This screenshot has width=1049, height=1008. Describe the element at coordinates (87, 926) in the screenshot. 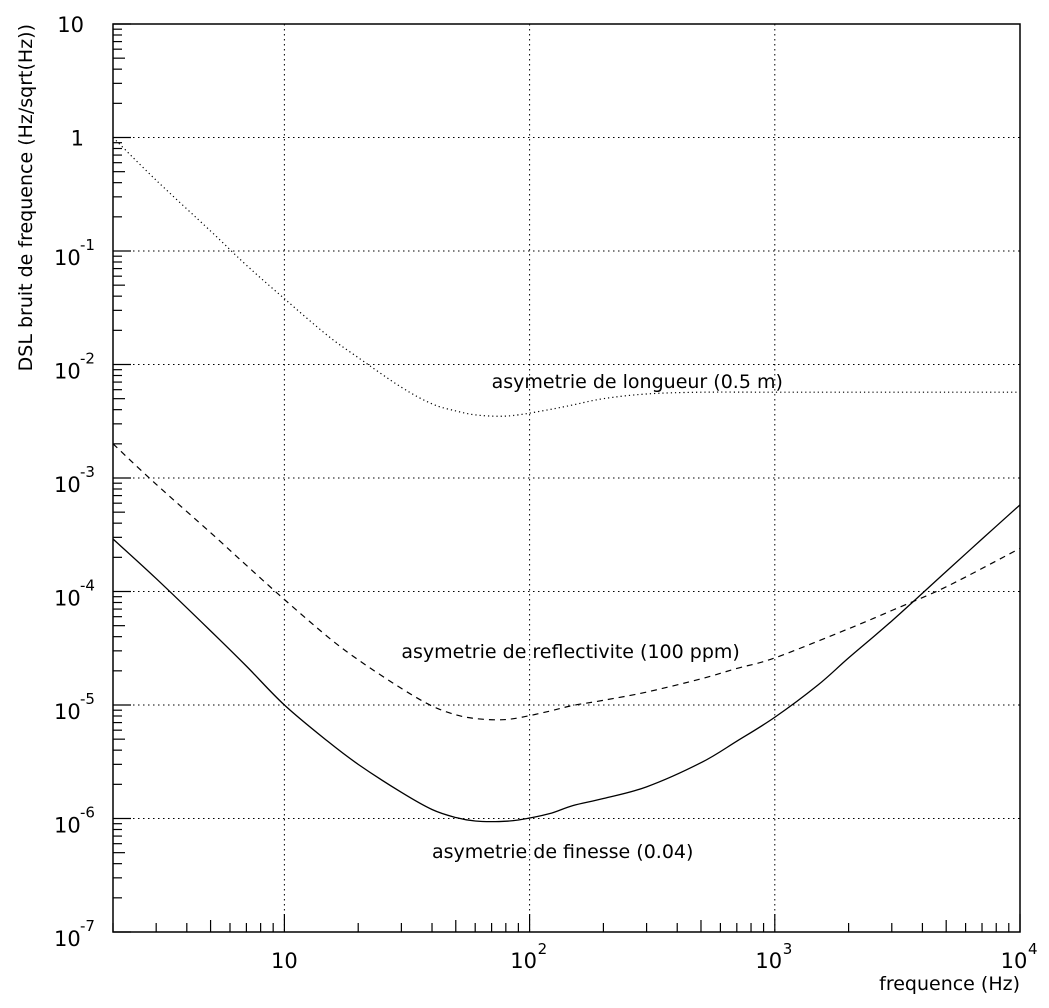

I see `y-tick-exponent: -7` at that location.